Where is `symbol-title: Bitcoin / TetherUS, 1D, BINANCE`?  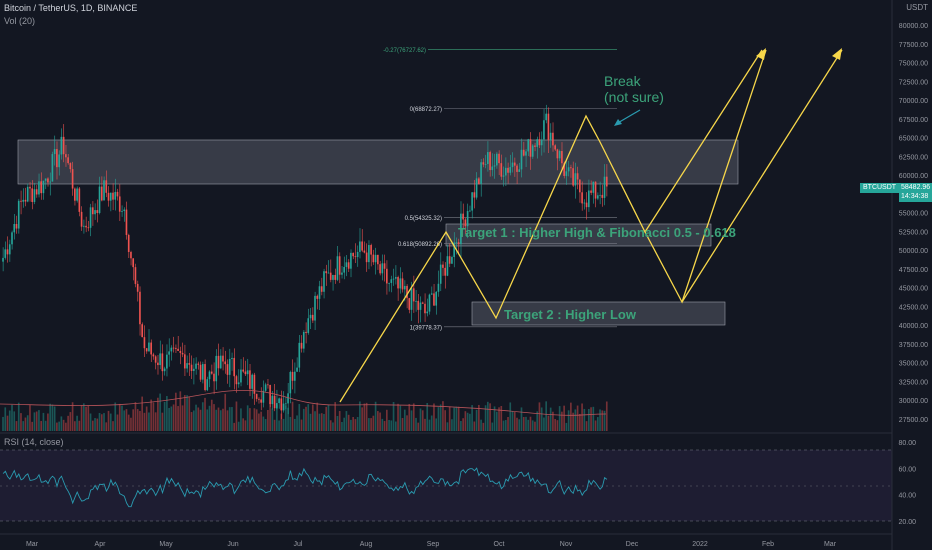
symbol-title: Bitcoin / TetherUS, 1D, BINANCE is located at coordinates (71, 8).